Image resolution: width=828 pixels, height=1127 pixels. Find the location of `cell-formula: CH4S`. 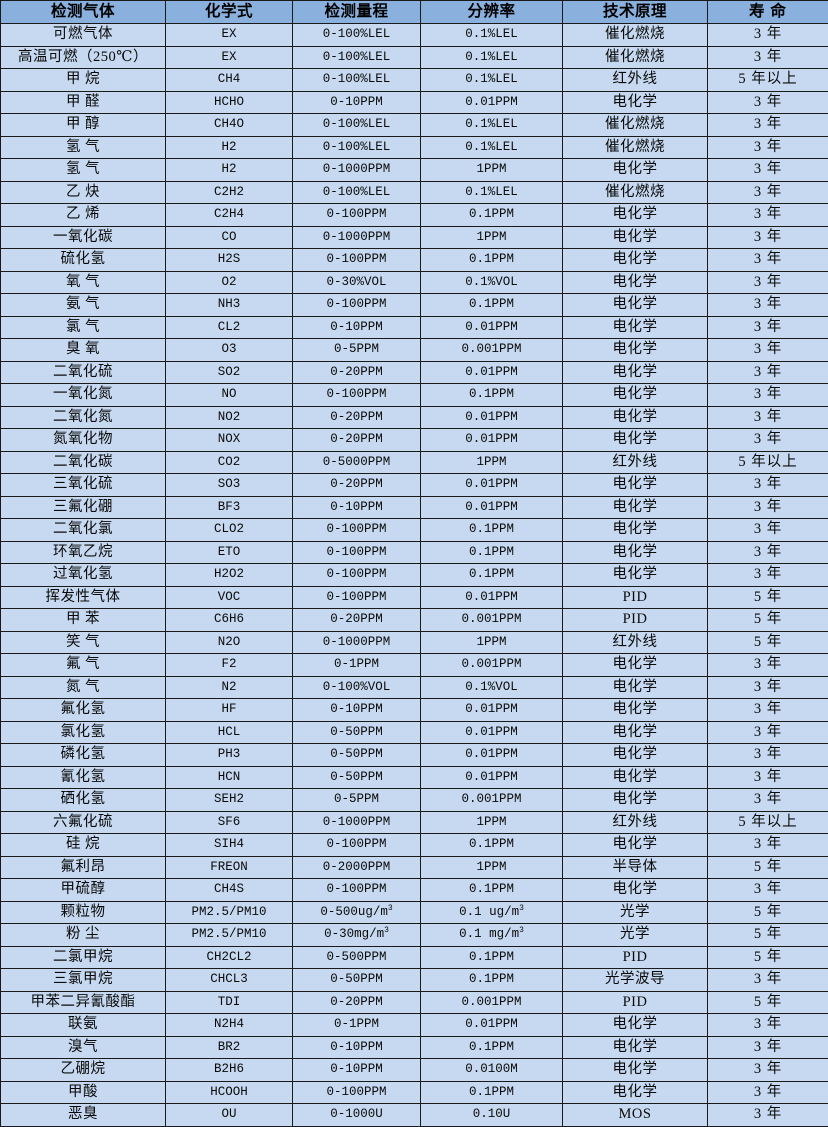

cell-formula: CH4S is located at coordinates (229, 890).